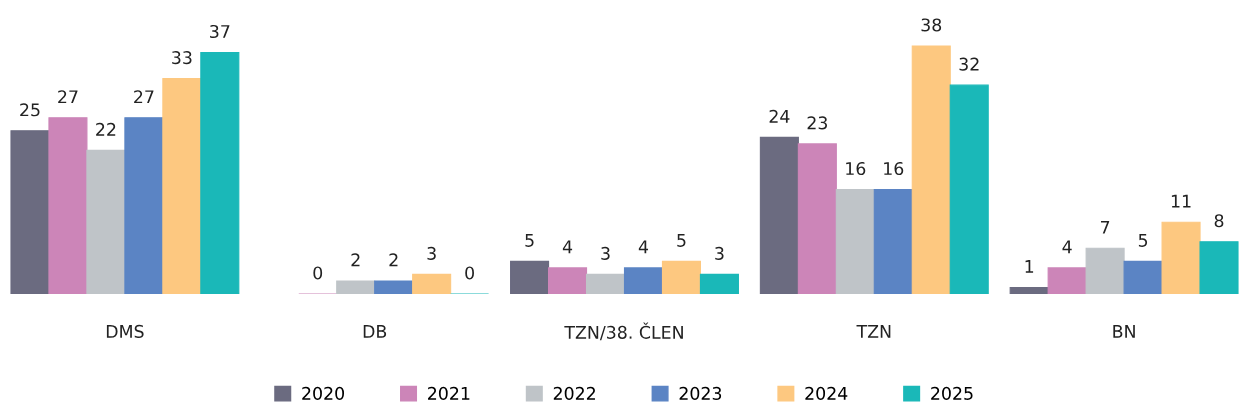 This screenshot has height=412, width=1249. Describe the element at coordinates (1124, 331) in the screenshot. I see `x-tick-label: BN` at that location.